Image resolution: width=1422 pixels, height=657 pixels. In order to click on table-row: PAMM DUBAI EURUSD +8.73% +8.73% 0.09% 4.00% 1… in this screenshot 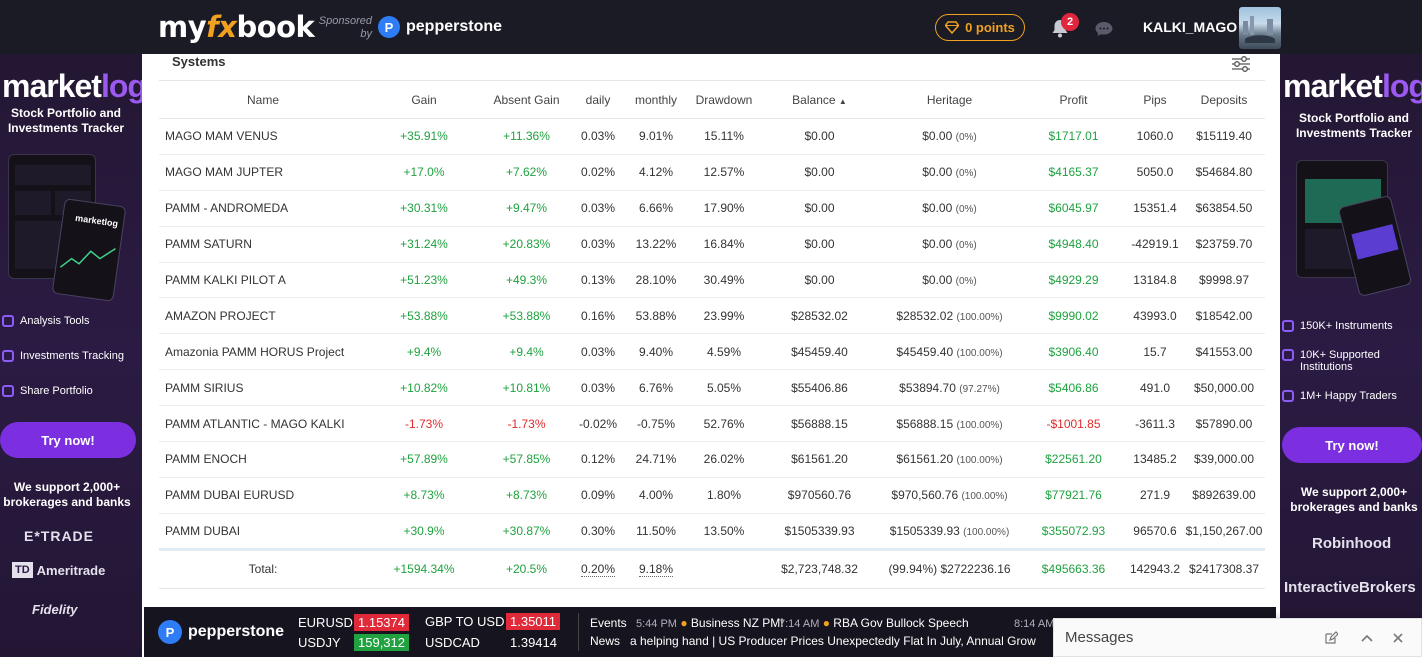, I will do `click(712, 495)`.